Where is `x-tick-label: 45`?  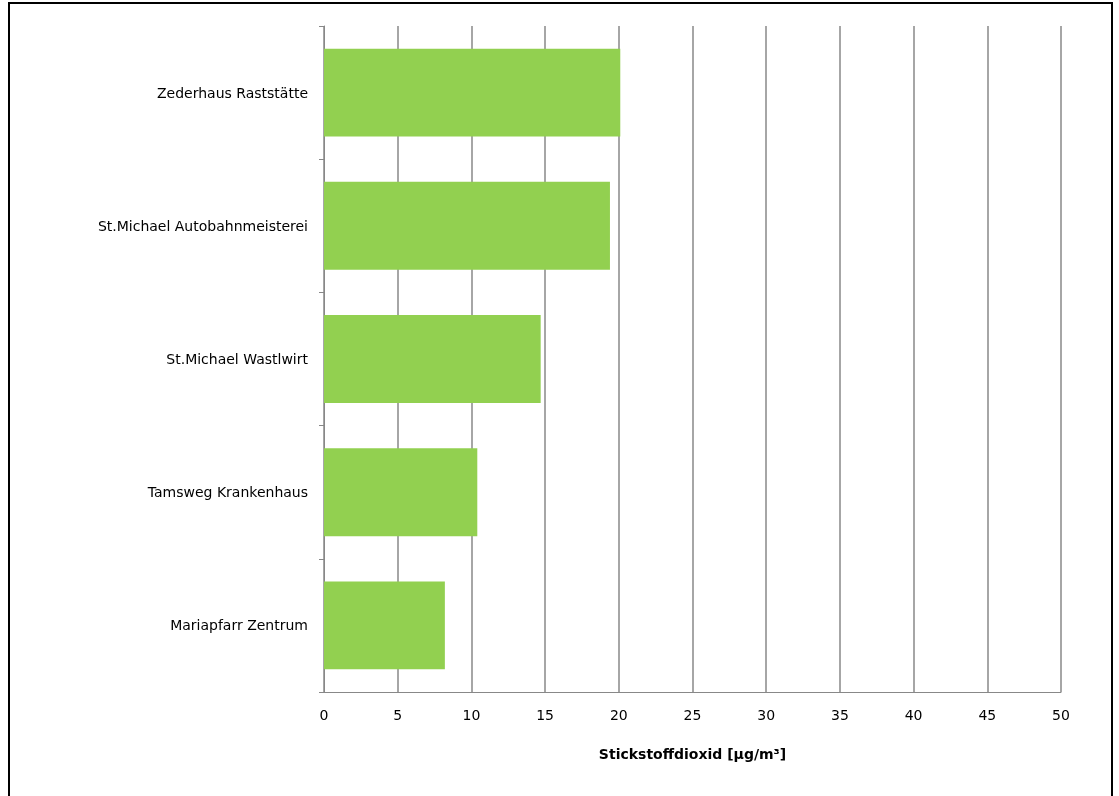 x-tick-label: 45 is located at coordinates (987, 715).